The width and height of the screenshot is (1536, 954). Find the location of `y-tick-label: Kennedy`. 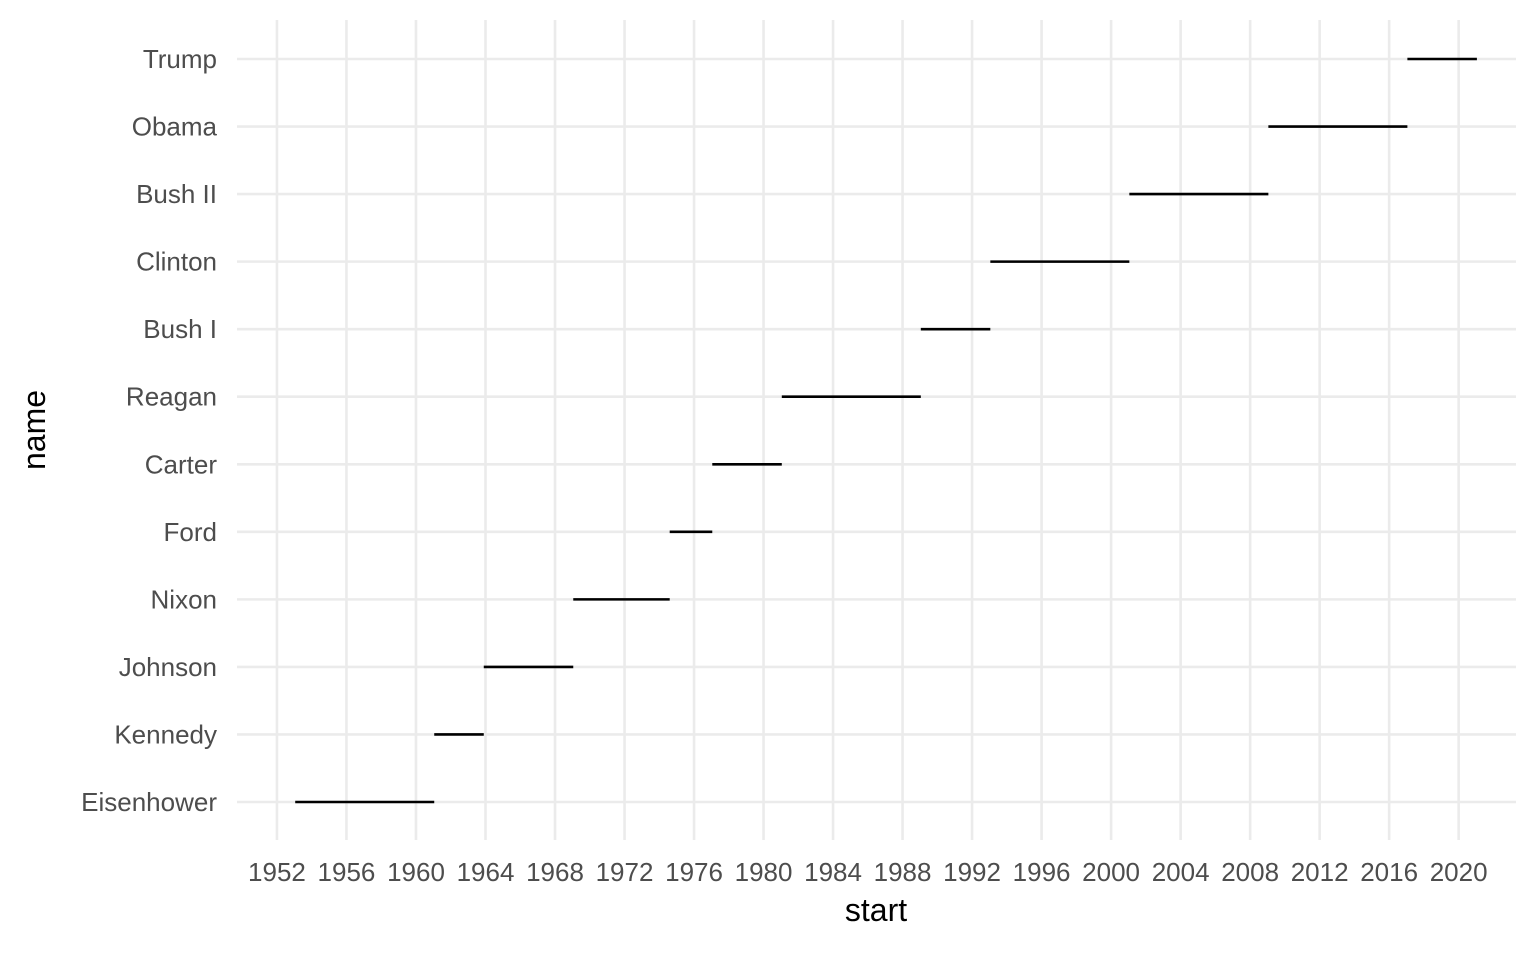

y-tick-label: Kennedy is located at coordinates (165, 734).